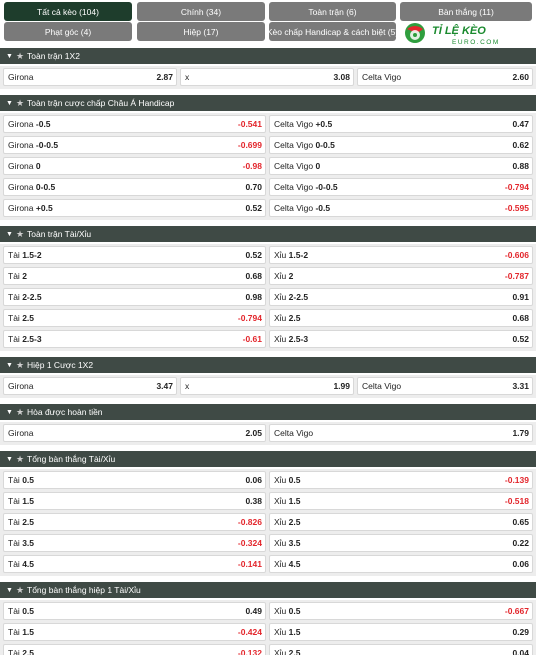  I want to click on odds-cell: Tài 2 0.68, so click(134, 276).